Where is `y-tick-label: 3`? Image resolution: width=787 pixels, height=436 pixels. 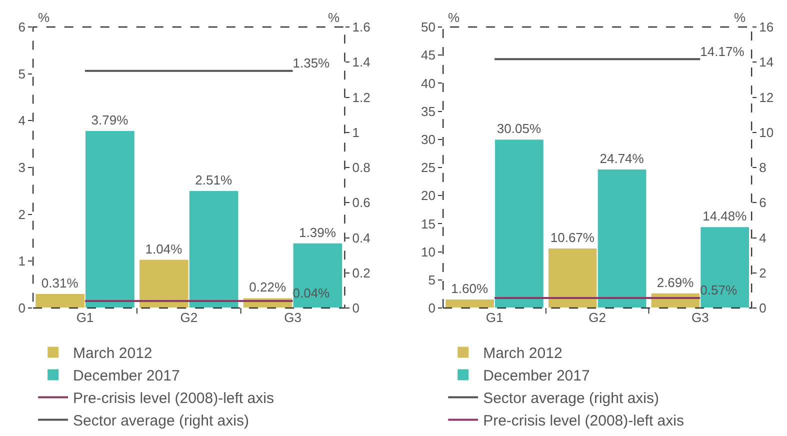
y-tick-label: 3 is located at coordinates (22, 168).